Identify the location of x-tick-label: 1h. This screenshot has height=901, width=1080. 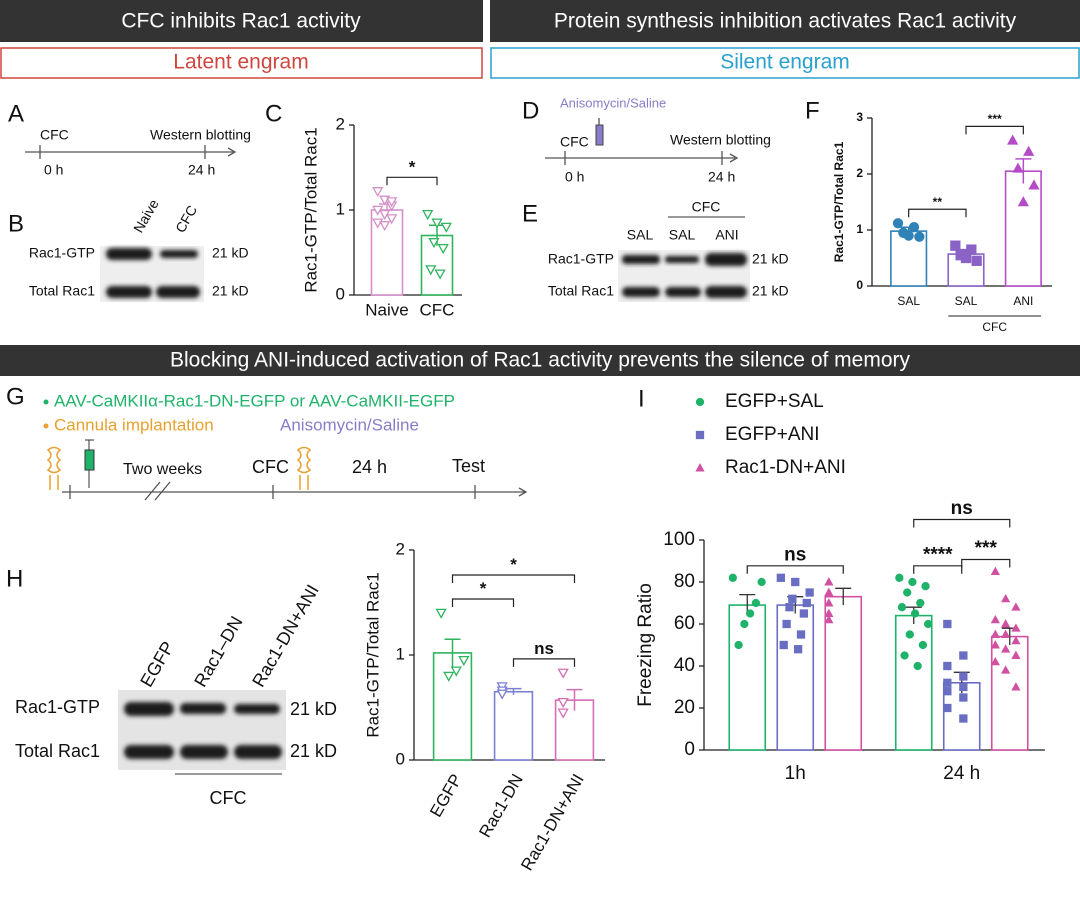
(795, 773).